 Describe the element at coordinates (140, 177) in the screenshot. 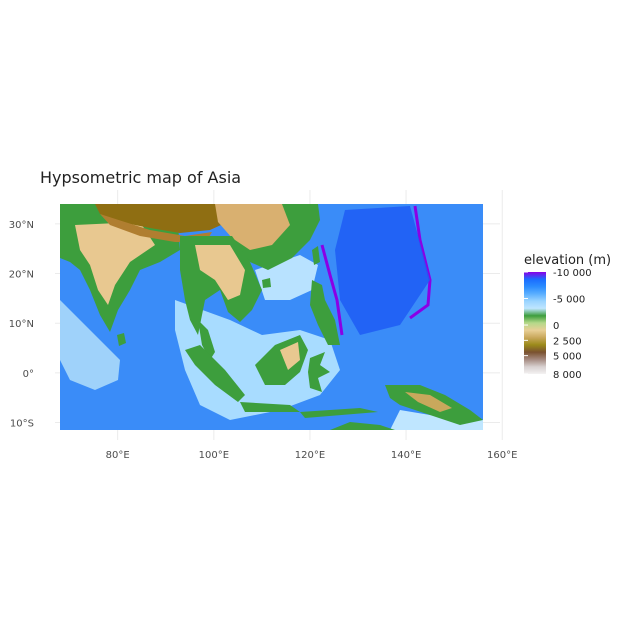

I see `map-title: Hypsometric map of Asia` at that location.